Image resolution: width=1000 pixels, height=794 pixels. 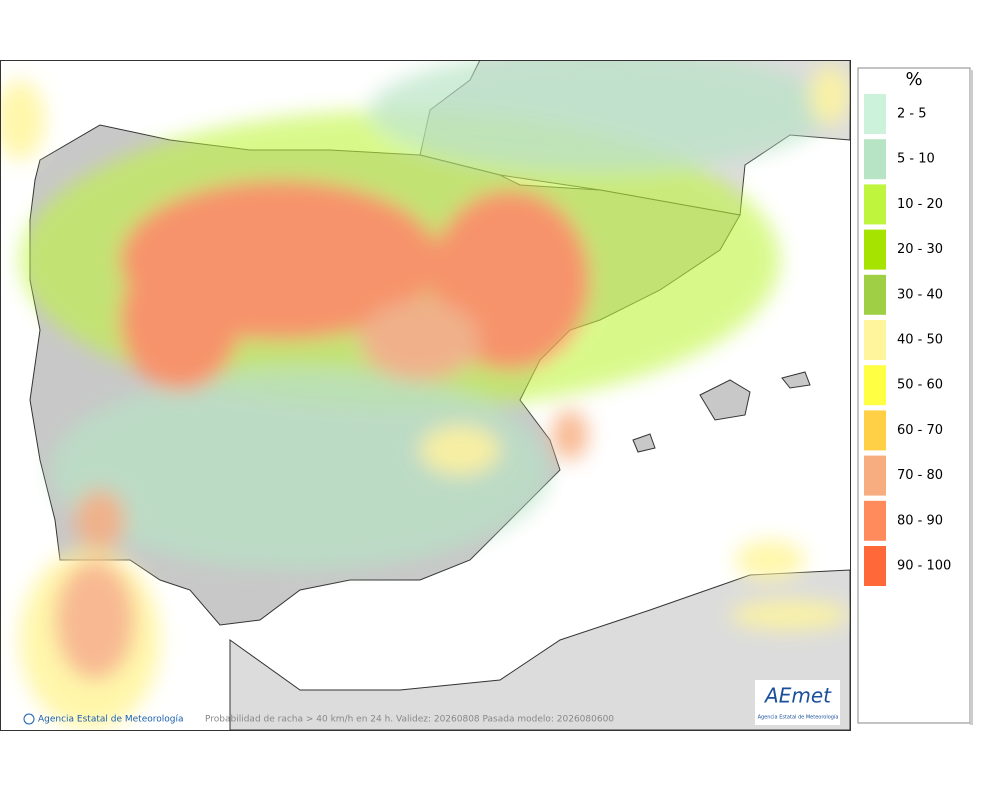 What do you see at coordinates (920, 294) in the screenshot?
I see `legend-label: 30 - 40` at bounding box center [920, 294].